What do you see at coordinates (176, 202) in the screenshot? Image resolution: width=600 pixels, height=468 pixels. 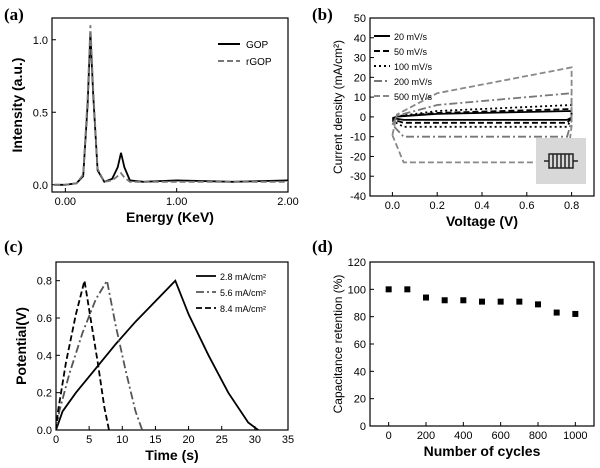 I see `x-tick-label-a: 1.00` at bounding box center [176, 202].